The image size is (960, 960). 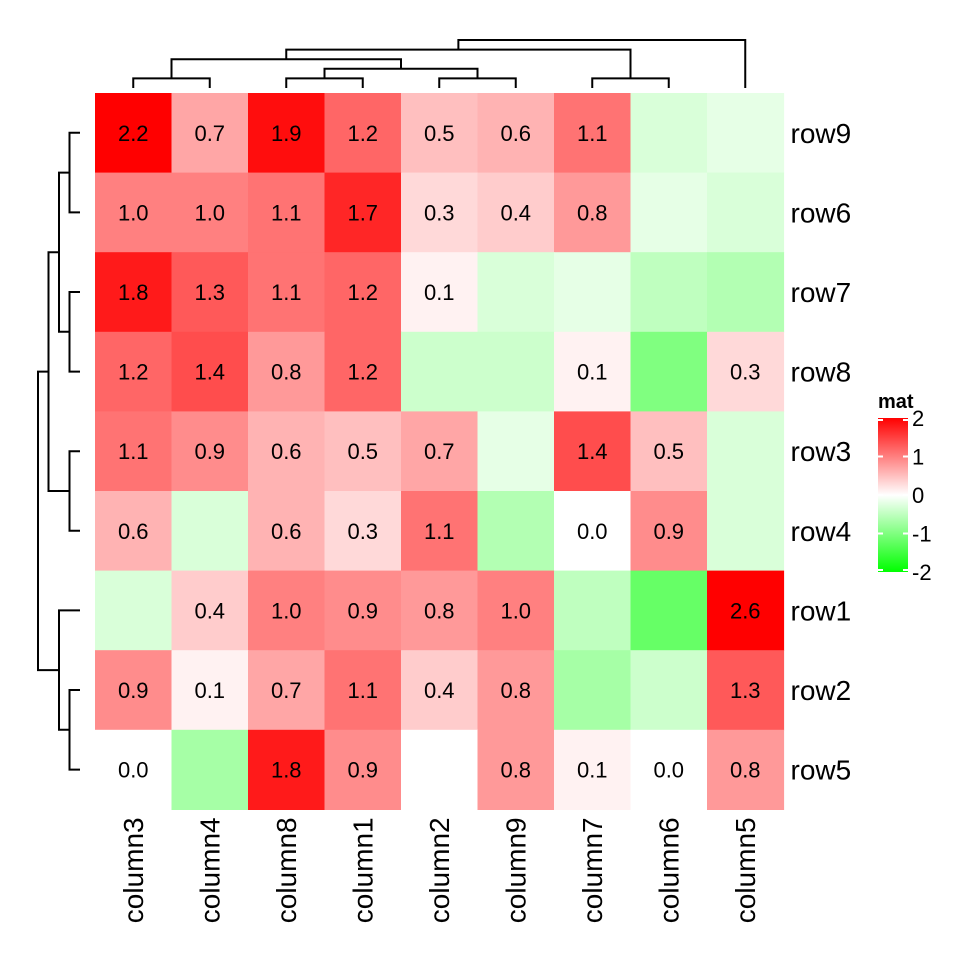 I want to click on cell-value-label: 1.9, so click(x=286, y=133).